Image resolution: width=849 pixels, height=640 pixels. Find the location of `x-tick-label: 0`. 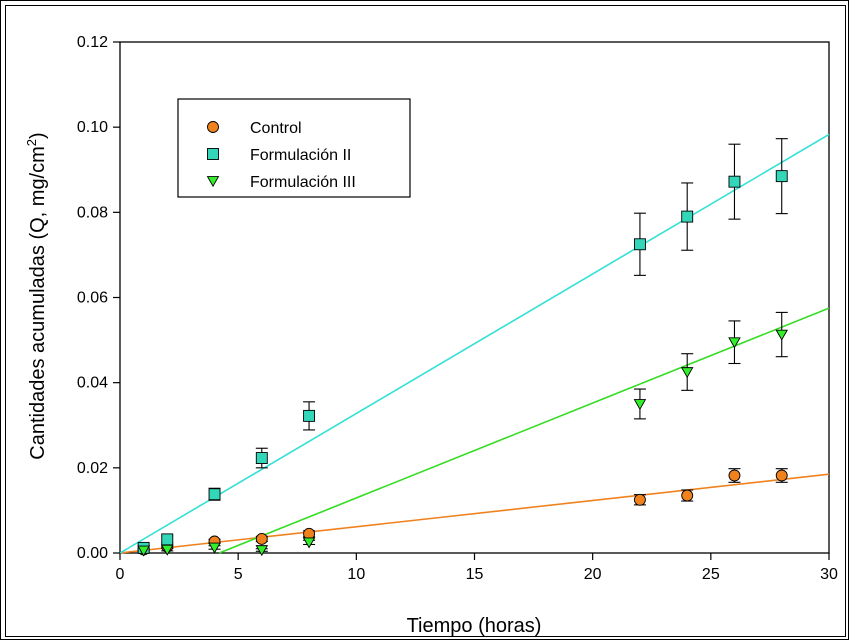

x-tick-label: 0 is located at coordinates (120, 574).